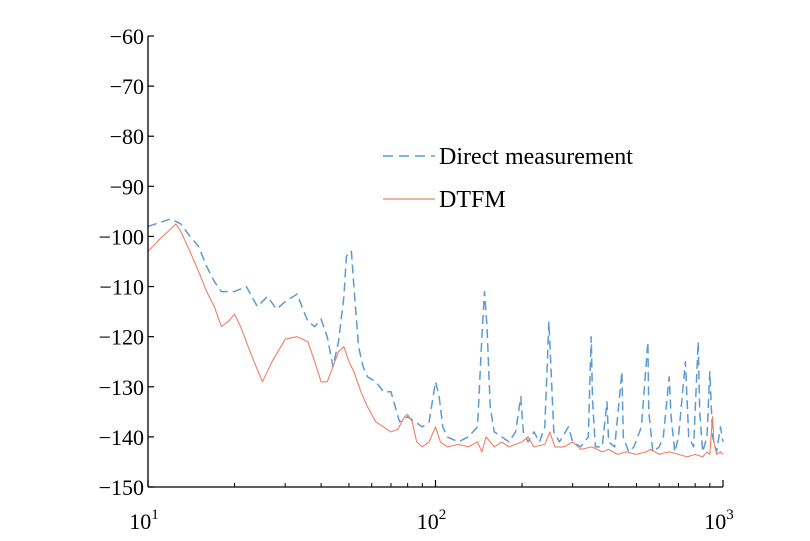 This screenshot has width=810, height=541. I want to click on legend-label: Direct measurement, so click(536, 157).